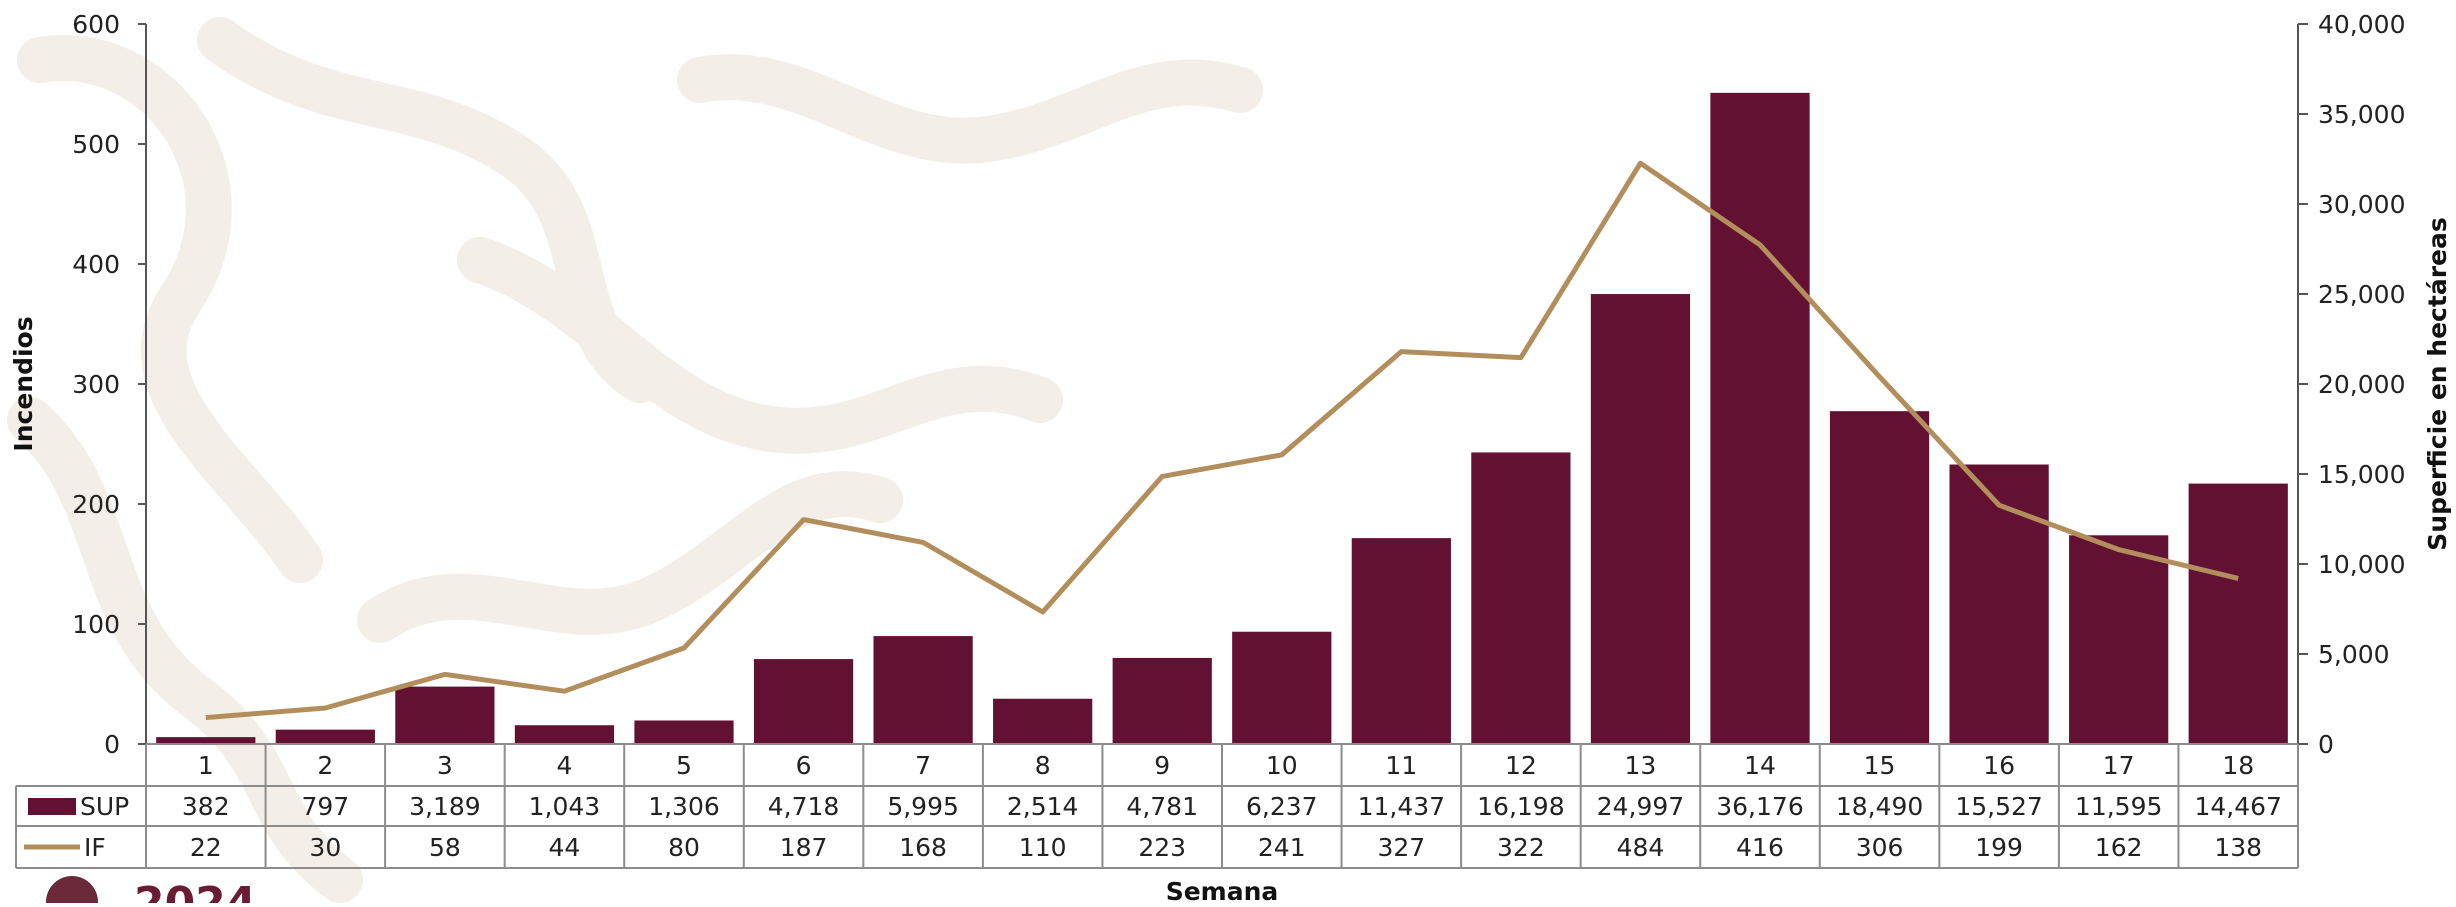  I want to click on table-cell-if: 168, so click(923, 847).